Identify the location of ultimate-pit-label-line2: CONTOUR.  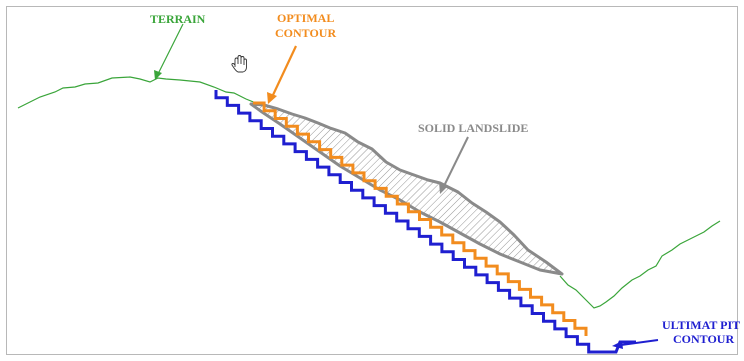
(703, 339).